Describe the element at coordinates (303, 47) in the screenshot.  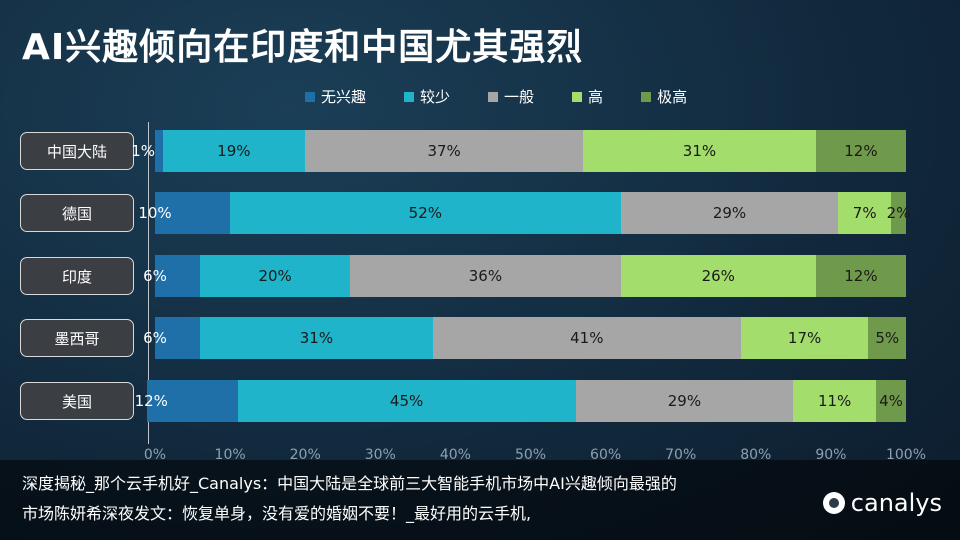
I see `page-title: AI兴趣倾向在印度和中国尤其强烈` at that location.